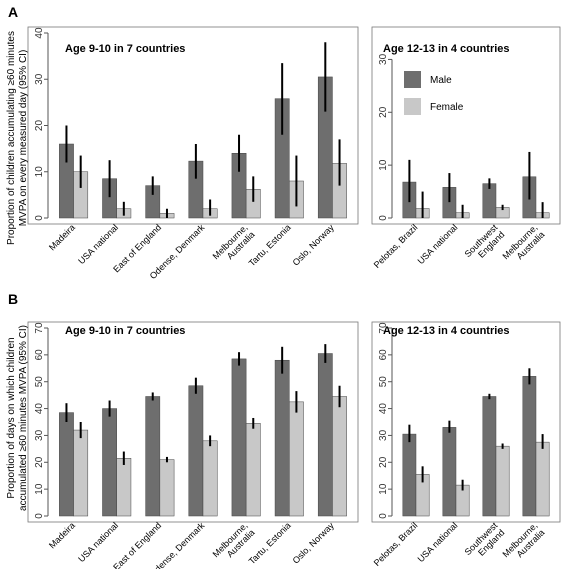  I want to click on panel-b-ylabel-line-1: Proportion of days on which children, so click(11, 417).